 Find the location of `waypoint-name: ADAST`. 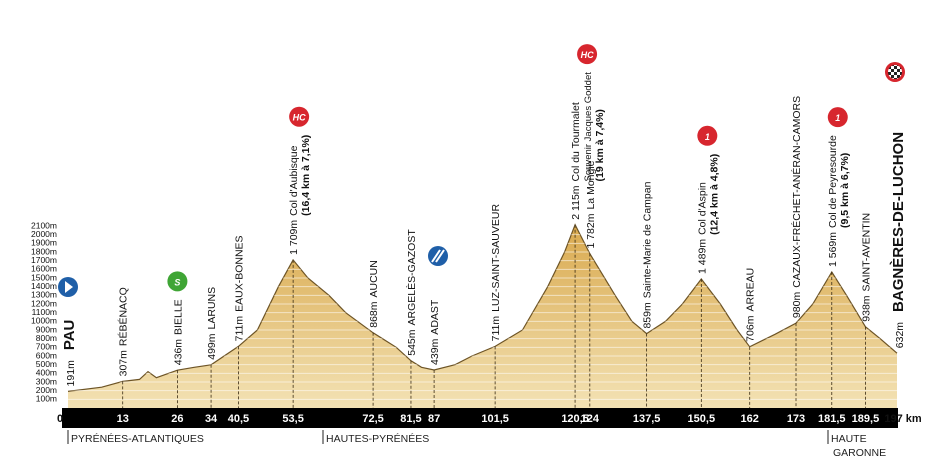

waypoint-name: ADAST is located at coordinates (435, 317).